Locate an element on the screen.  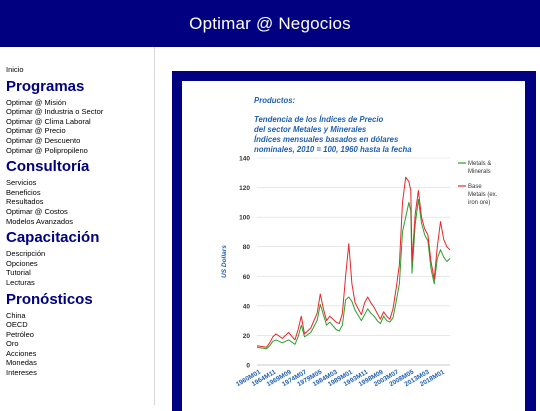
chart-title-line-4: Índices mensuales basados en dólares is located at coordinates (326, 139).